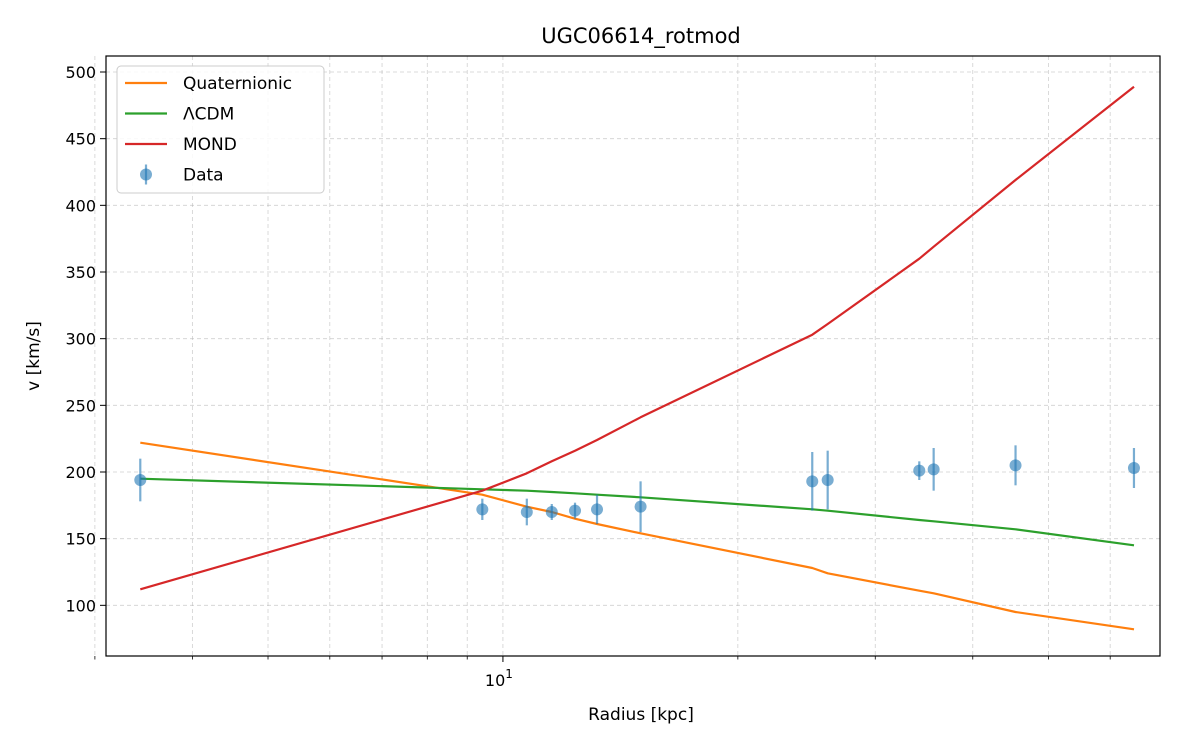 The width and height of the screenshot is (1200, 750). Describe the element at coordinates (80, 272) in the screenshot. I see `y-tick-label: 350` at that location.